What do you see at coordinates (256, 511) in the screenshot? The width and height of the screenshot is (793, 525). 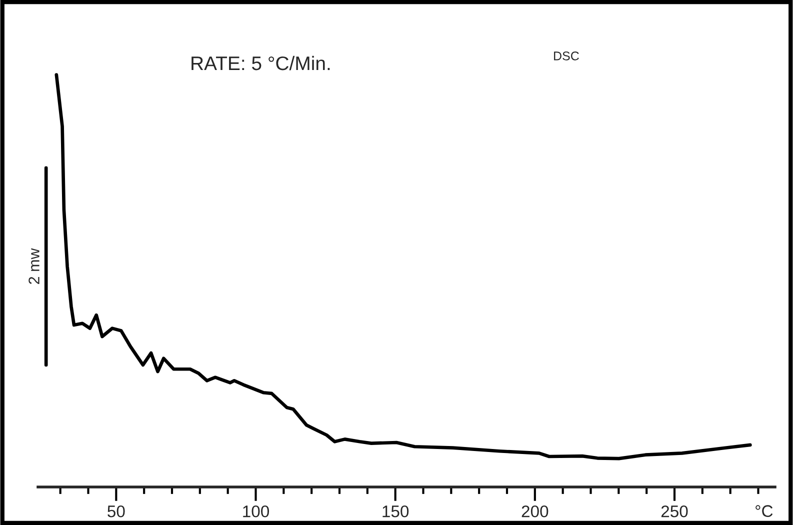 I see `x-tick-label: 100` at bounding box center [256, 511].